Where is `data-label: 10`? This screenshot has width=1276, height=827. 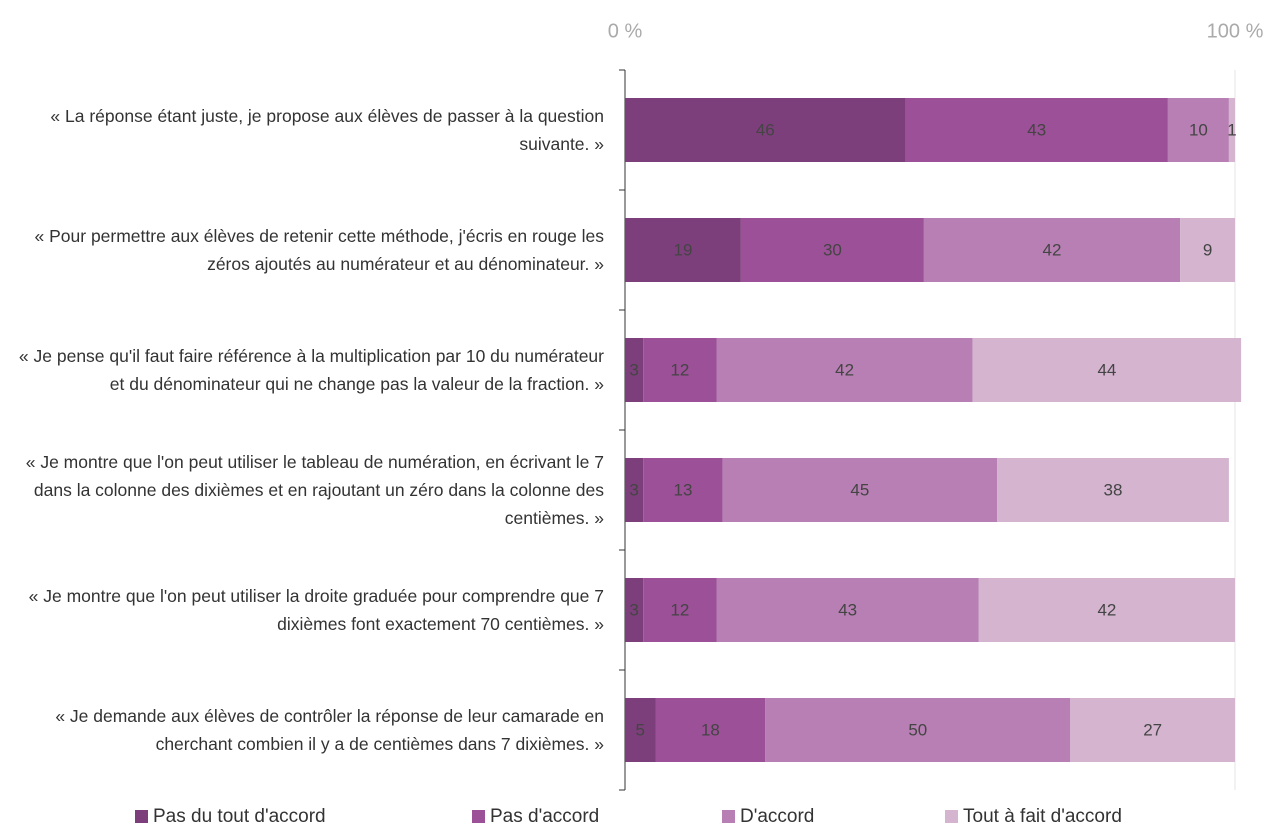
data-label: 10 is located at coordinates (1198, 129).